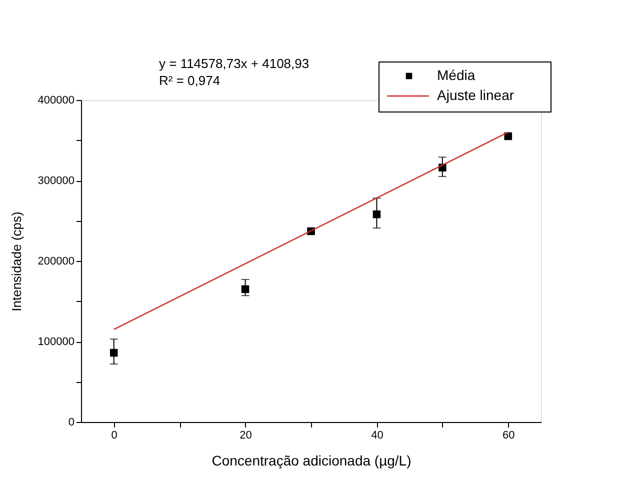  I want to click on x-tick-label: 40, so click(377, 436).